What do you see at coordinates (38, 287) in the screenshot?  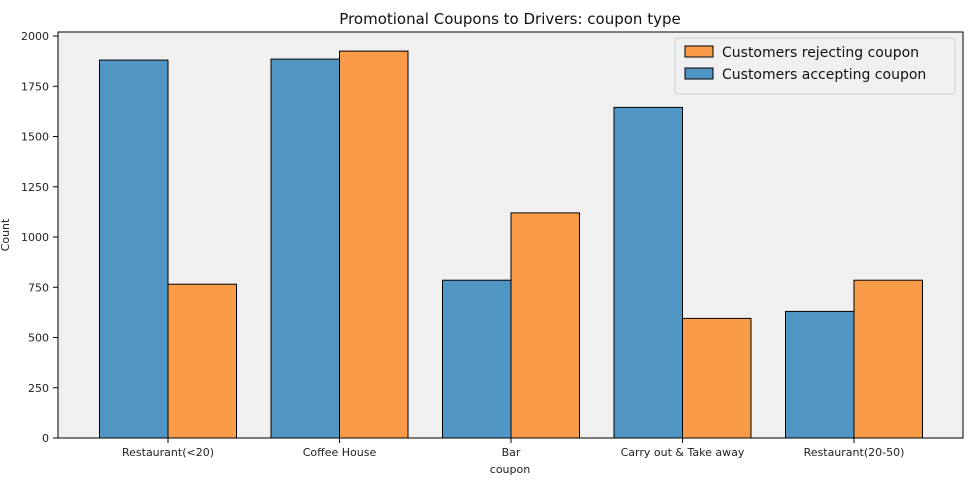 I see `y-tick-label-3: 750` at bounding box center [38, 287].